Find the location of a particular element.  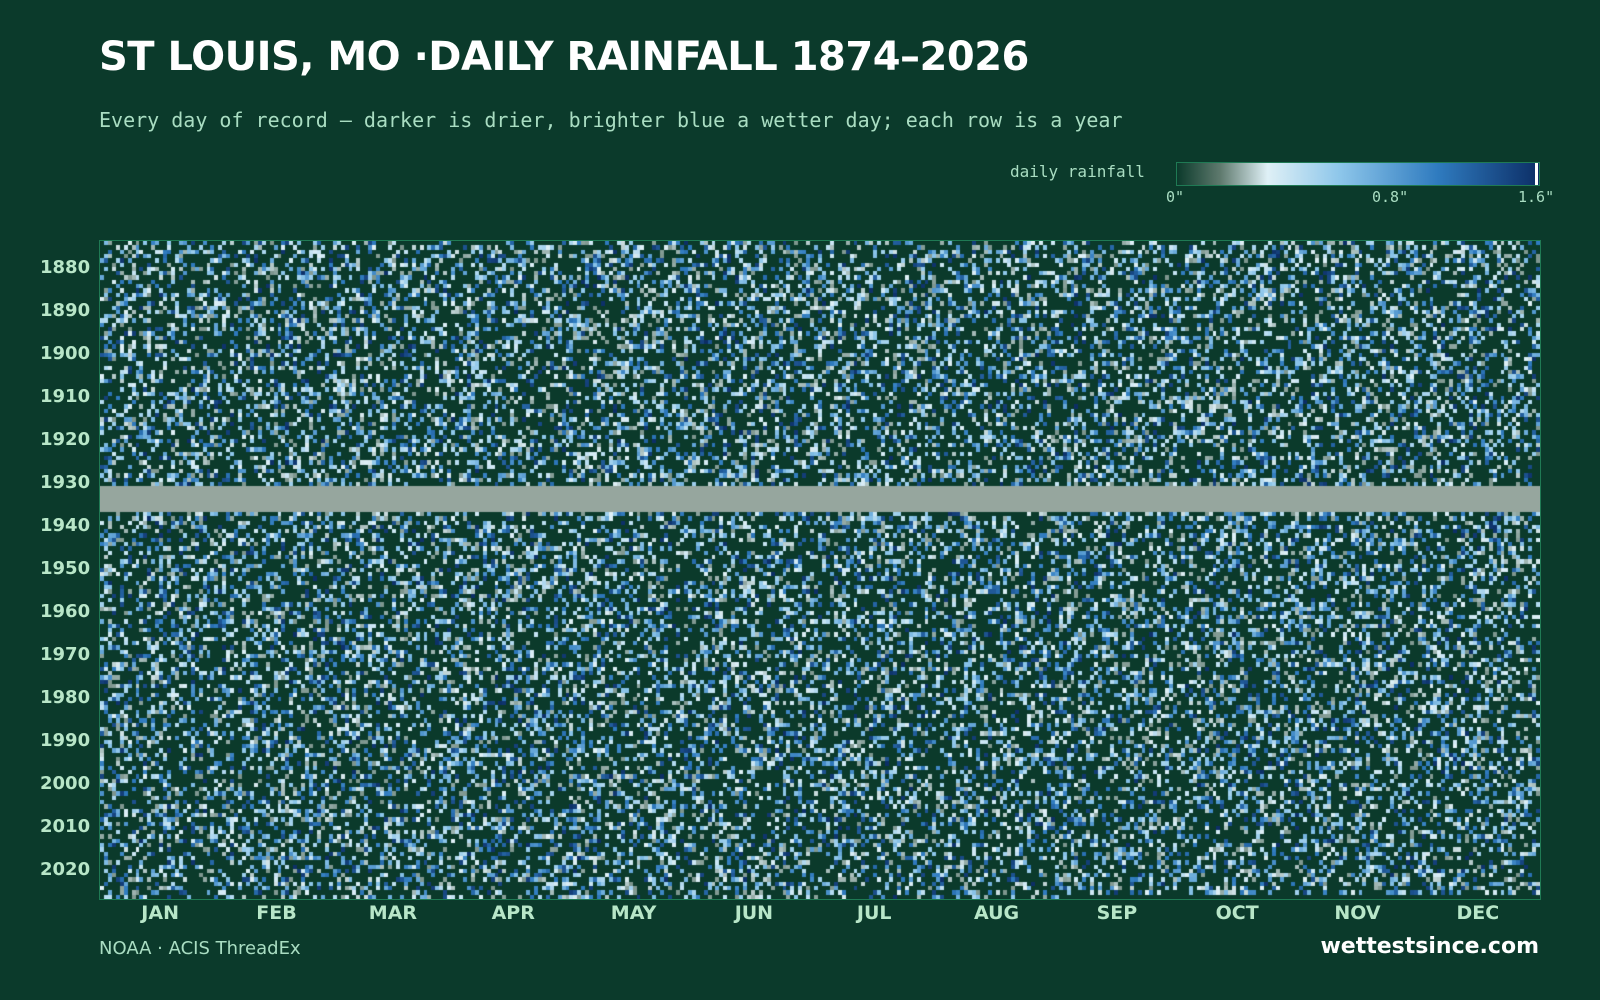

x-tick-label: FEB is located at coordinates (276, 913).